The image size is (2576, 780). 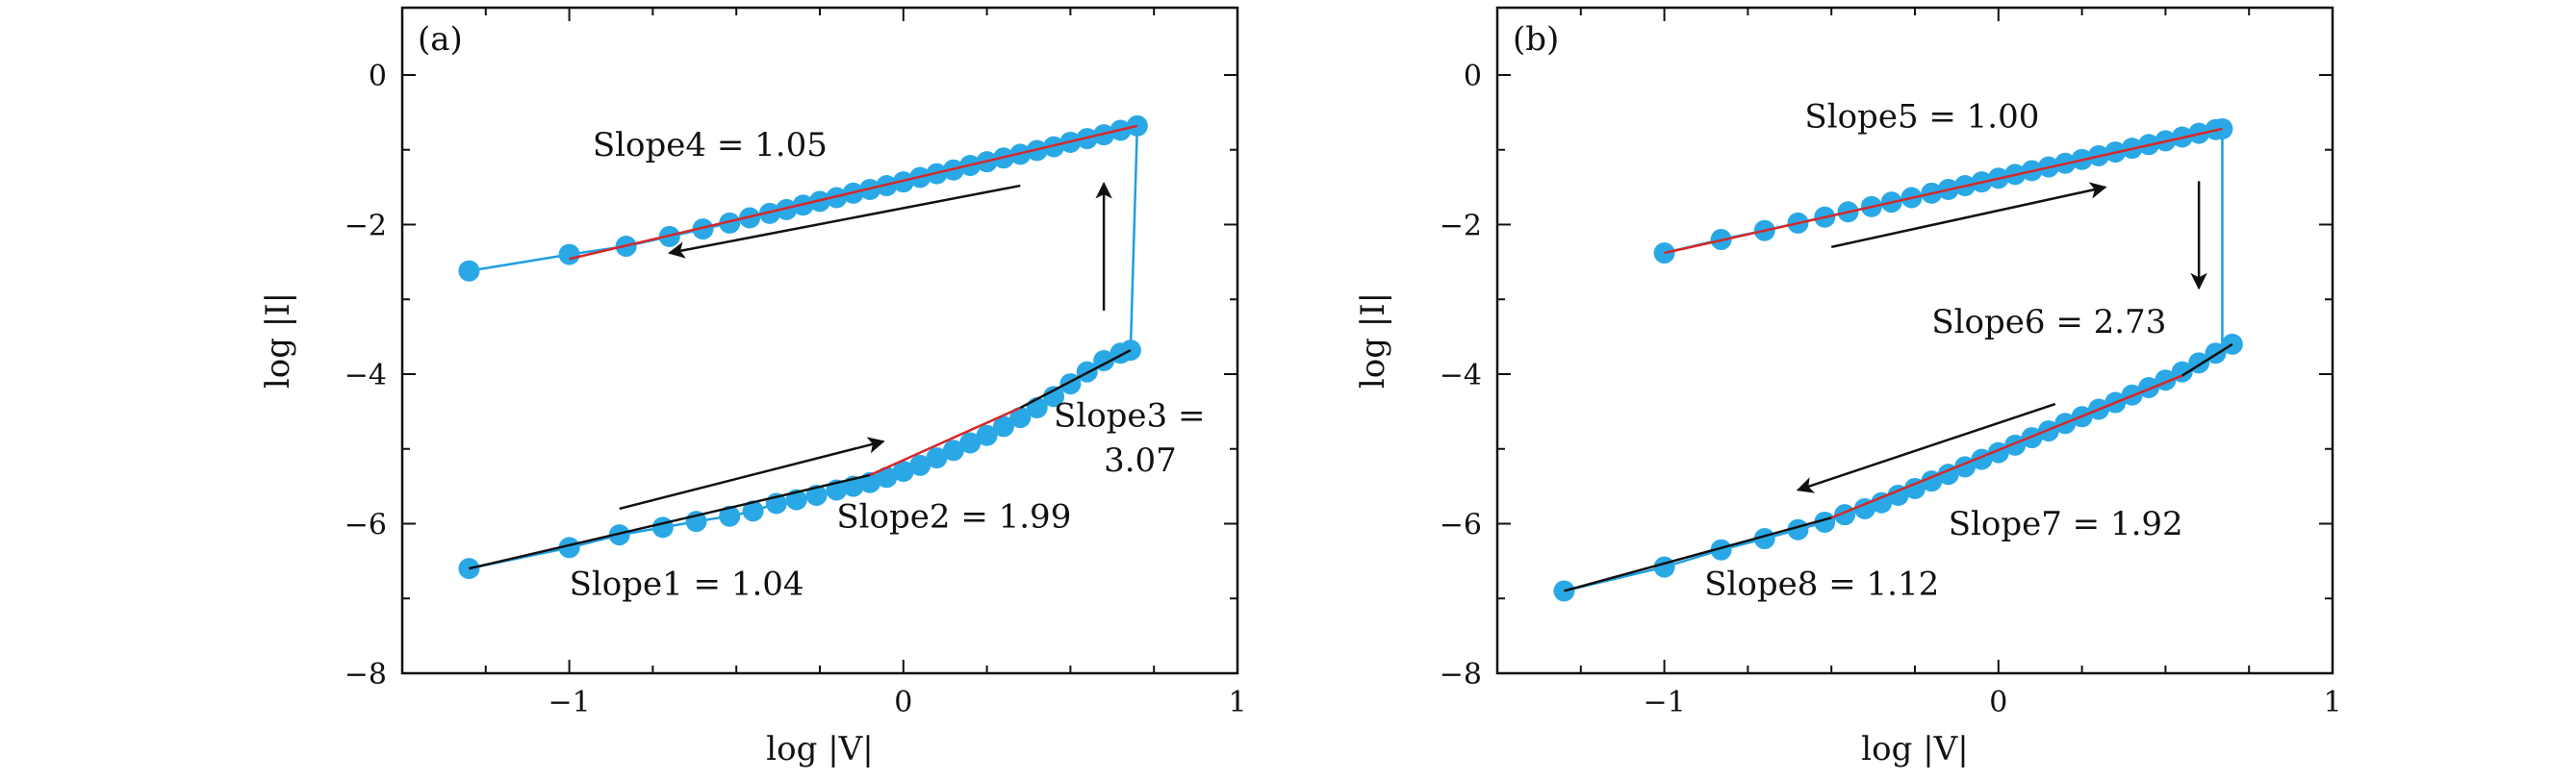 I want to click on slope-annotation: Slope4 = 1.05, so click(x=710, y=145).